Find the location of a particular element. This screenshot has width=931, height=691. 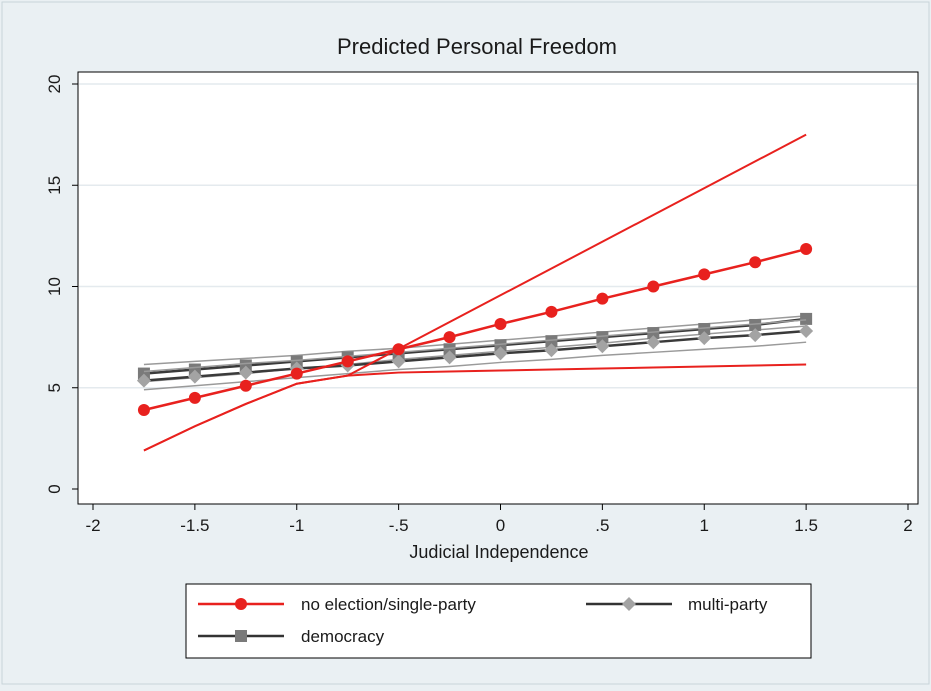

legend-box is located at coordinates (498, 621).